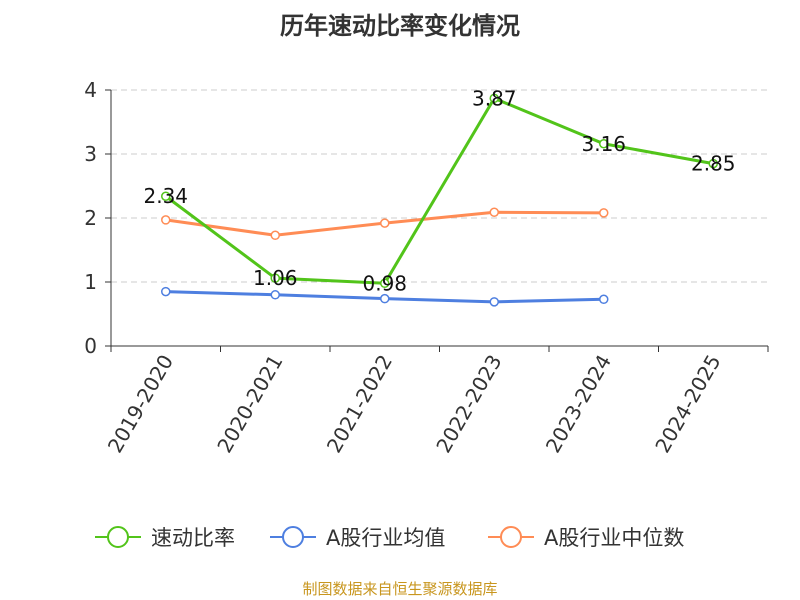 This screenshot has height=600, width=800. Describe the element at coordinates (359, 404) in the screenshot. I see `x-tick-label: 2021-2022` at that location.